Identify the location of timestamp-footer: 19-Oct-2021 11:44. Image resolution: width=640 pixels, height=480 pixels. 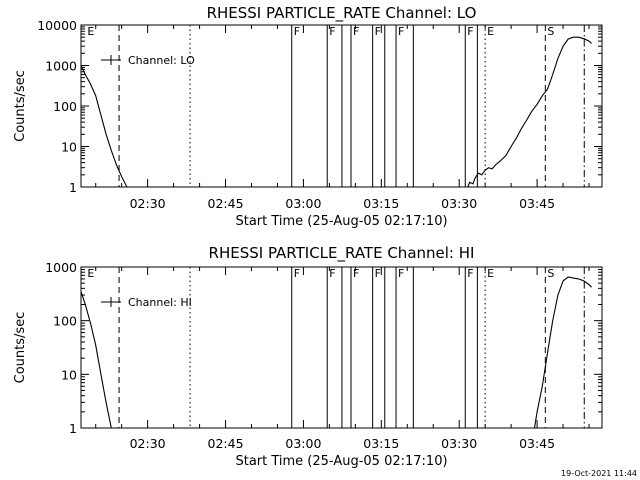
(599, 473).